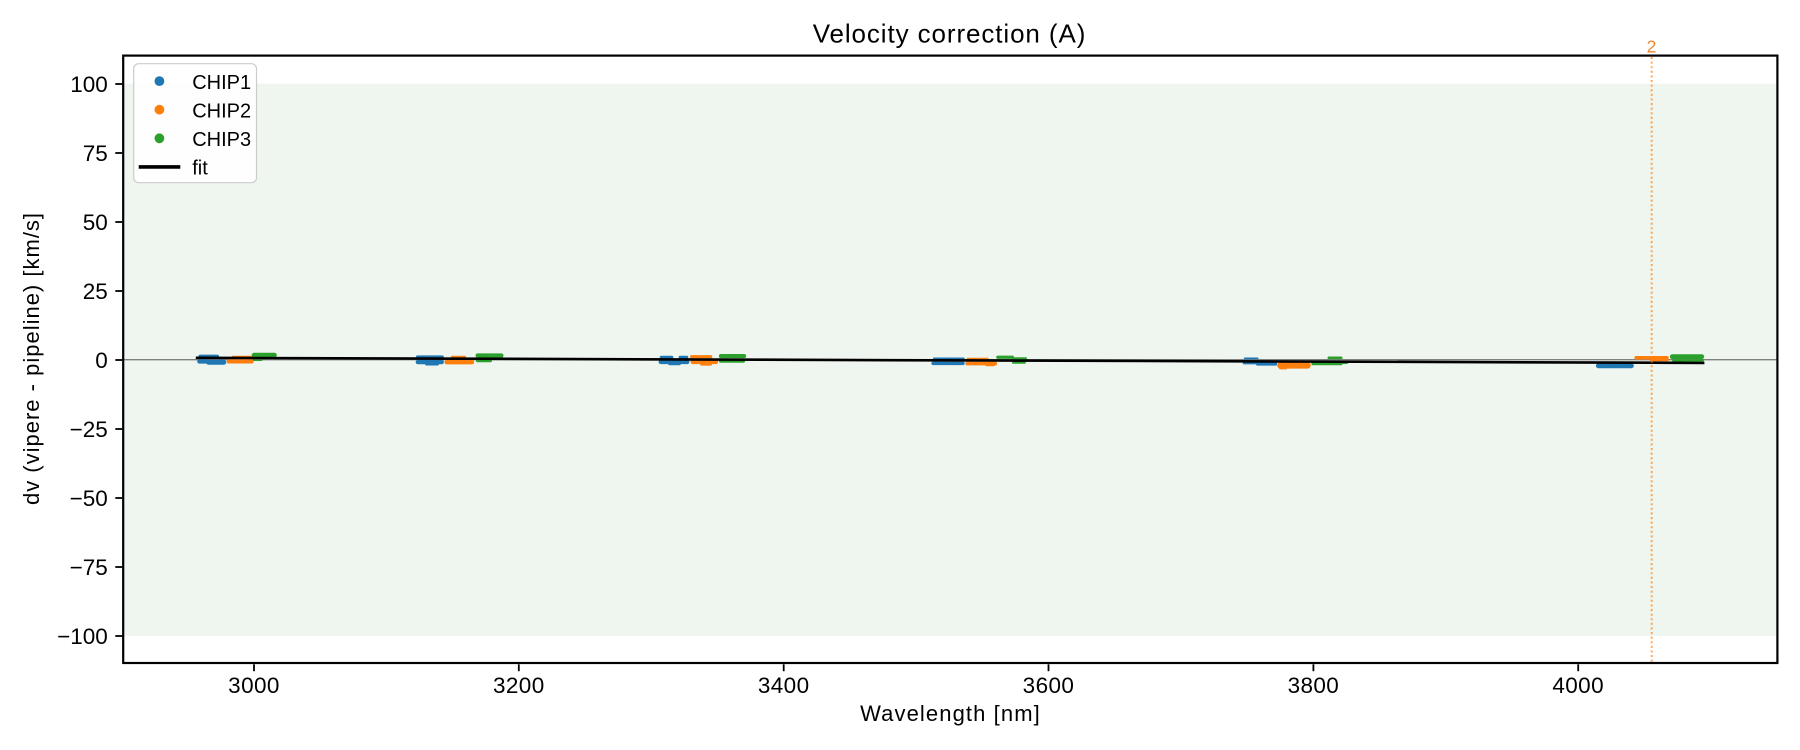  I want to click on svg-text: 2, so click(1652, 46).